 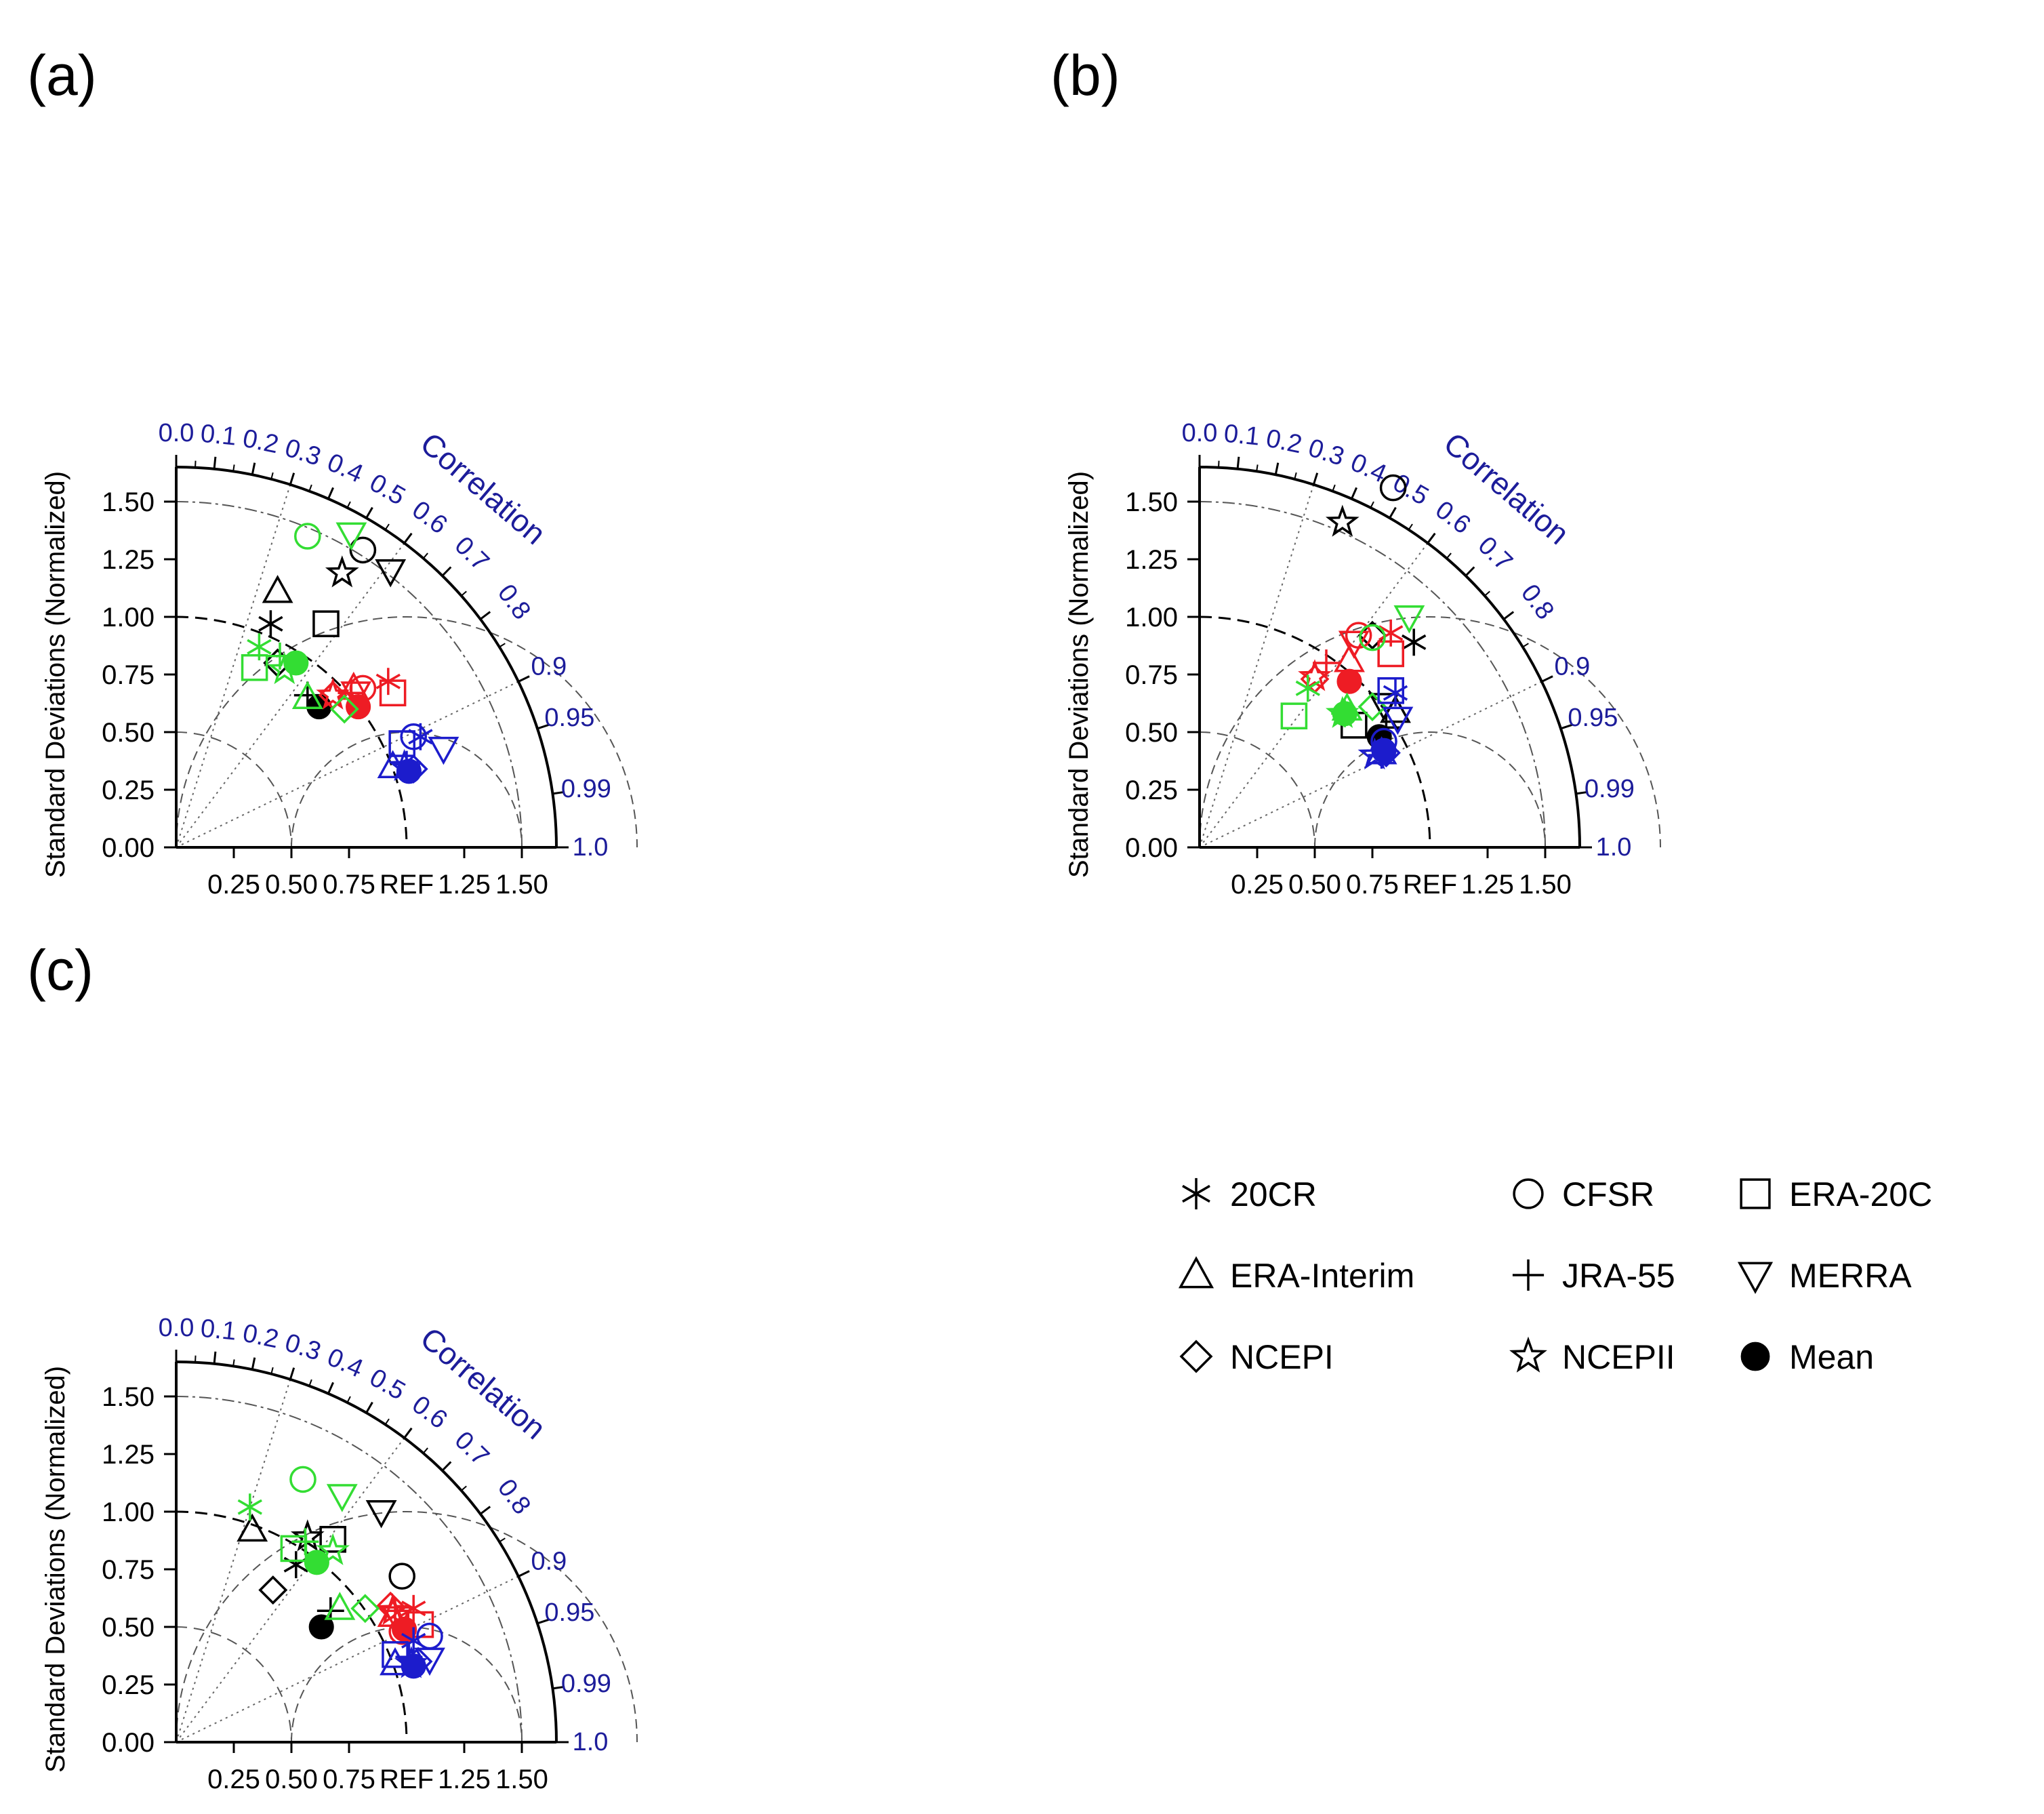 I want to click on data-point-mean-green, so click(x=296, y=663).